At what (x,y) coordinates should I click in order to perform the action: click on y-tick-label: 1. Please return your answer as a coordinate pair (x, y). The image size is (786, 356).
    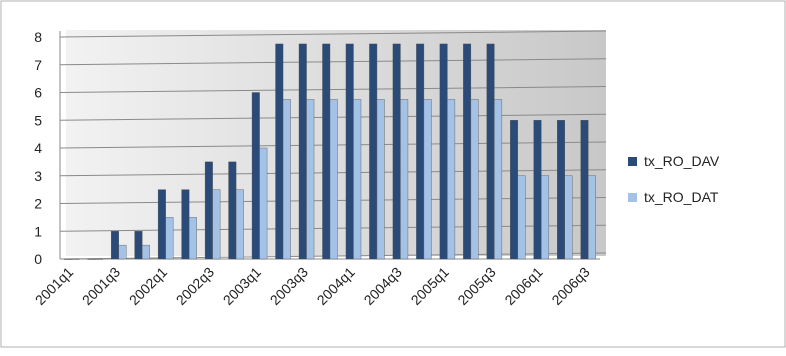
    Looking at the image, I should click on (38, 231).